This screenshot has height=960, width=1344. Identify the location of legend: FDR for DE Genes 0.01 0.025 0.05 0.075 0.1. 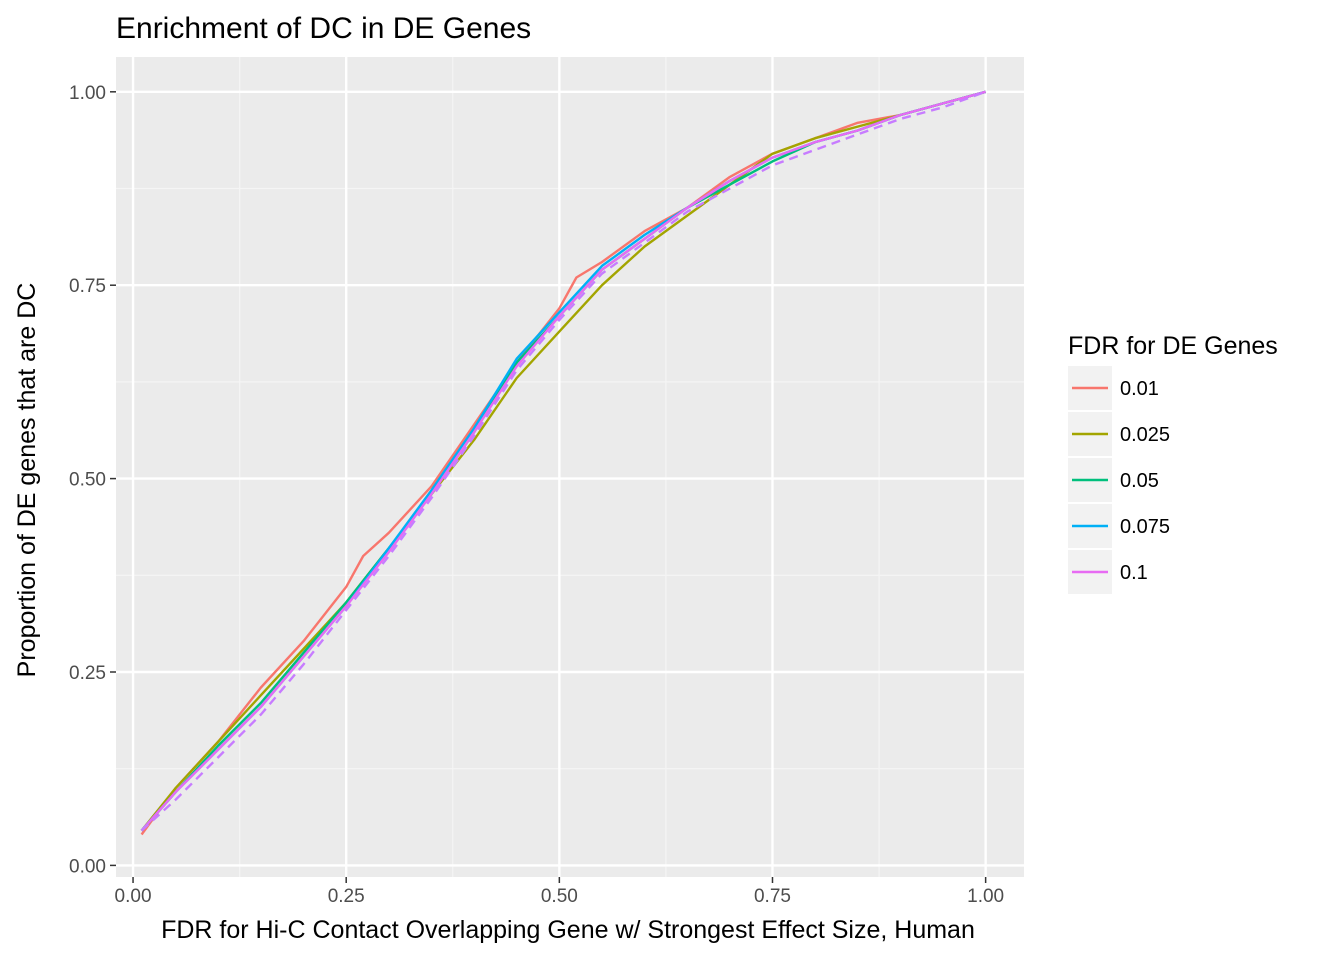
(1173, 463).